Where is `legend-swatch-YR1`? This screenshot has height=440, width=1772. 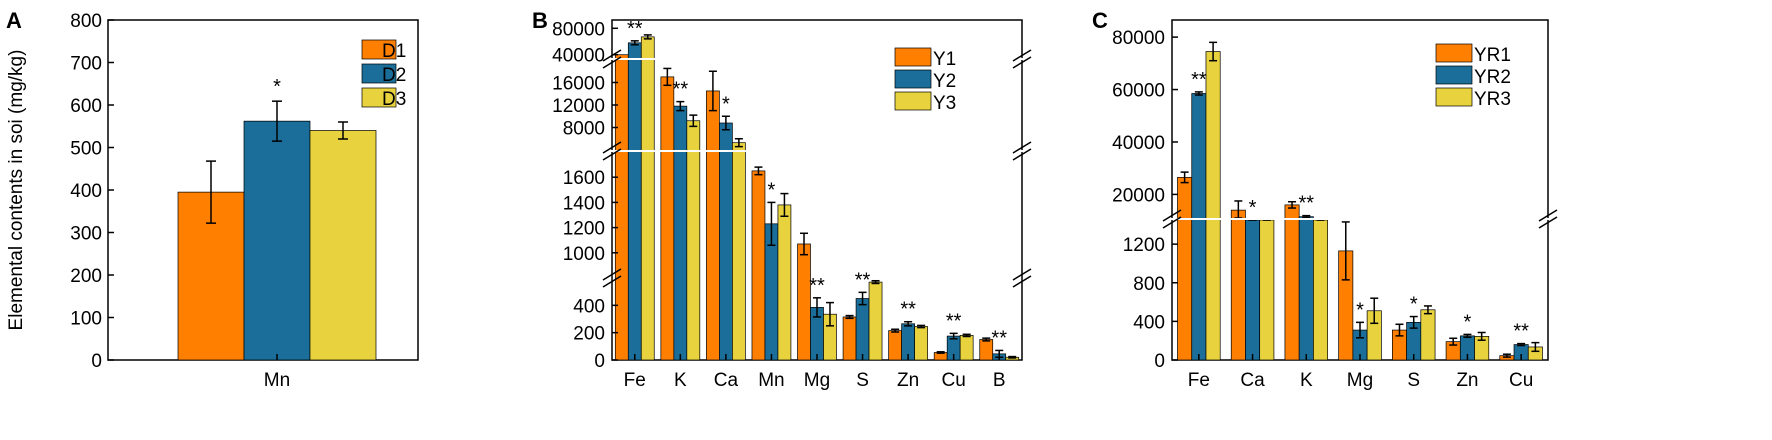
legend-swatch-YR1 is located at coordinates (1454, 53).